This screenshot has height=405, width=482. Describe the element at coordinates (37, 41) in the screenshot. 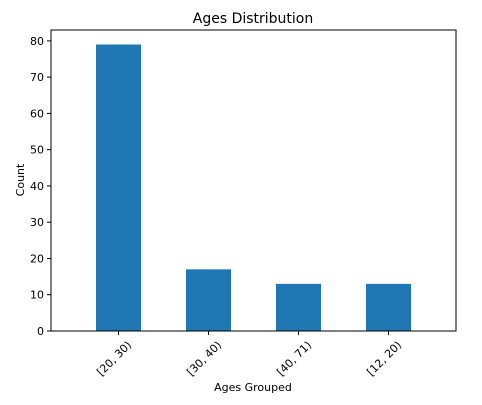

I see `y-tick-label: 80` at that location.